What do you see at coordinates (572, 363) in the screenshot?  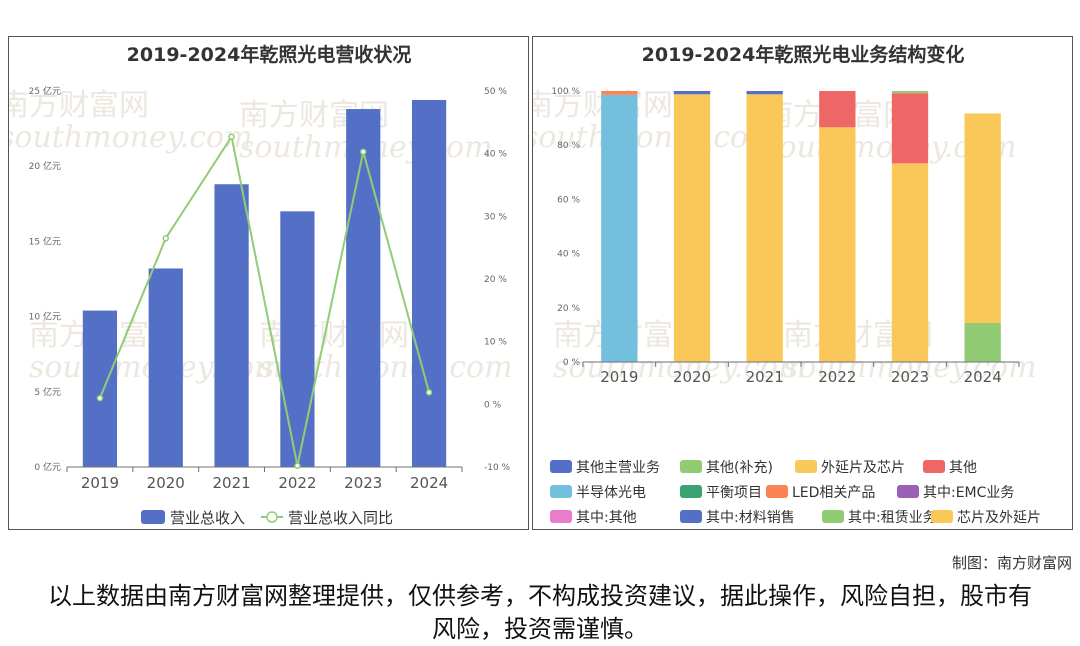 I see `y-tick-label: 0 %` at bounding box center [572, 363].